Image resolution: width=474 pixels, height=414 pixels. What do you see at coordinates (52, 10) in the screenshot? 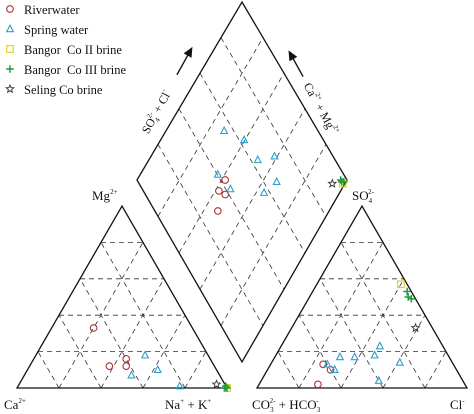
I see `legend-label-riverwater: Riverwater` at bounding box center [52, 10].